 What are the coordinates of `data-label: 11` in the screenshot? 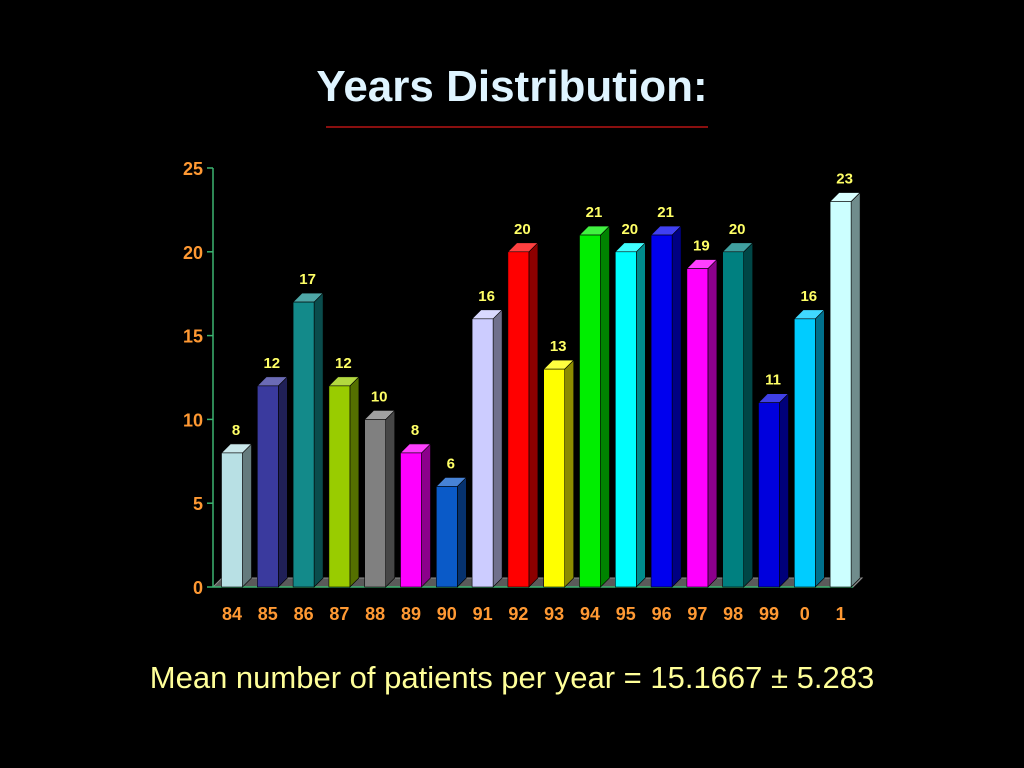 It's located at (773, 380).